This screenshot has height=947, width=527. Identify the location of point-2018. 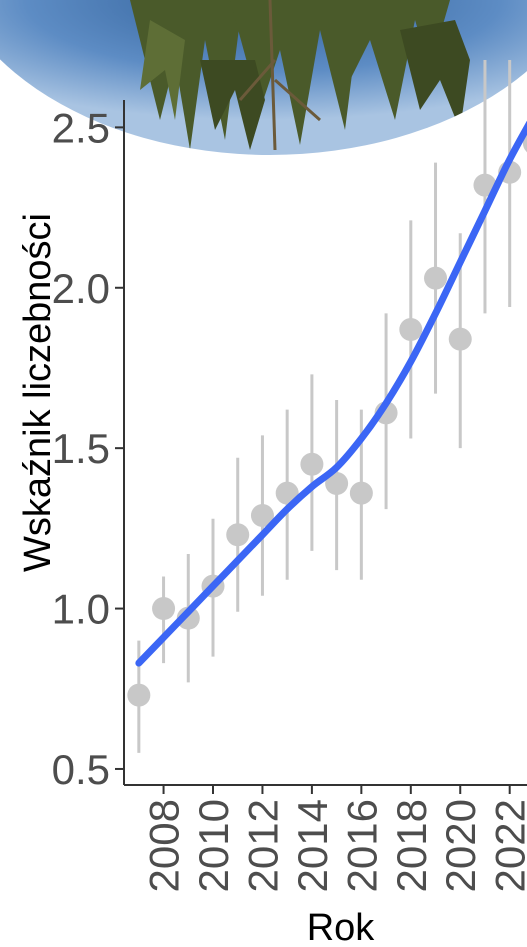
(411, 329).